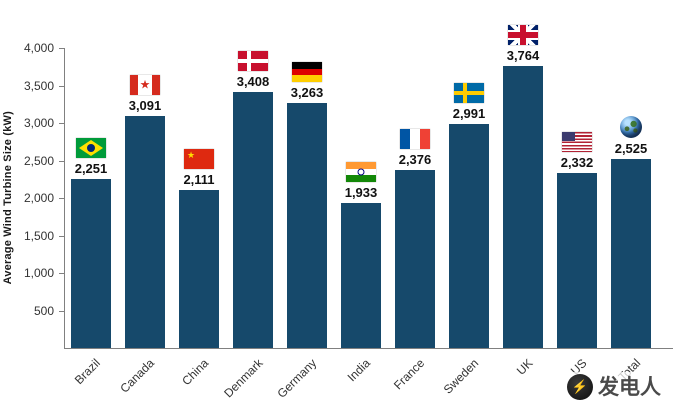 The image size is (673, 410). I want to click on bar-value-label: 2,332, so click(577, 162).